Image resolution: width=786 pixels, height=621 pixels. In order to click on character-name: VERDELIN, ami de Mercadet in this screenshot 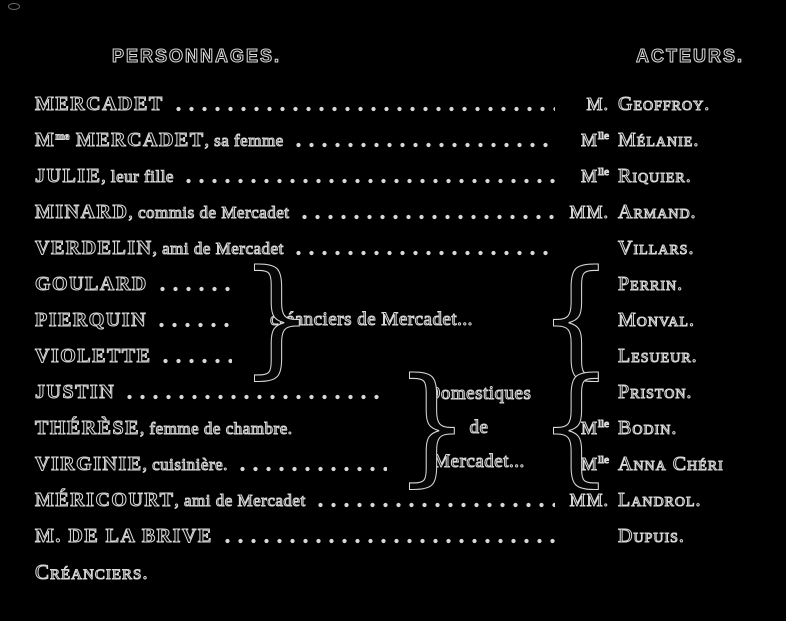, I will do `click(159, 247)`.